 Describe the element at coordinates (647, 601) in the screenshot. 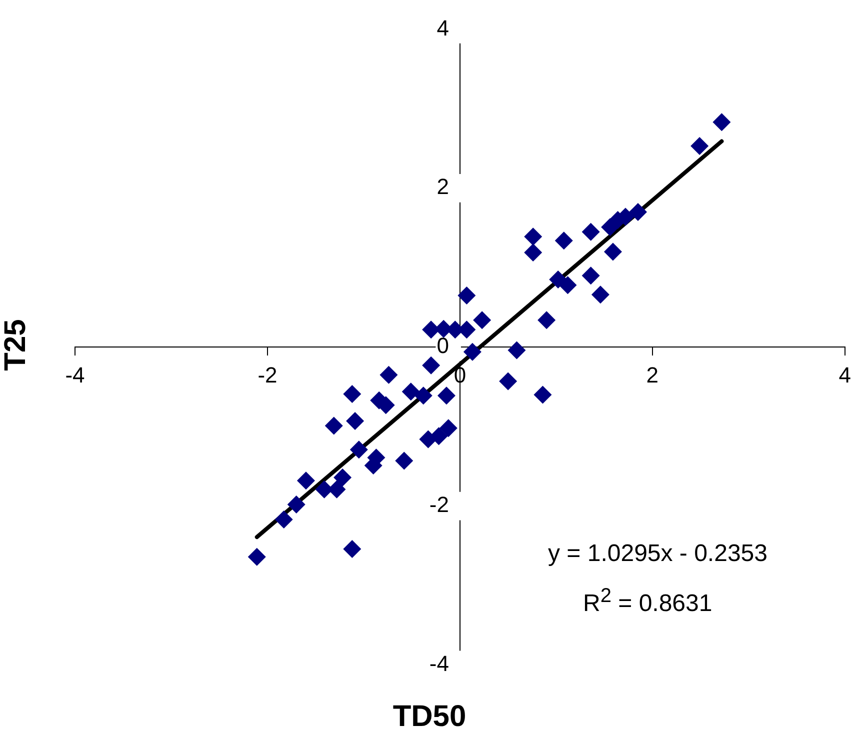

I see `annotation: R$^{2}$ = 0.8631` at that location.